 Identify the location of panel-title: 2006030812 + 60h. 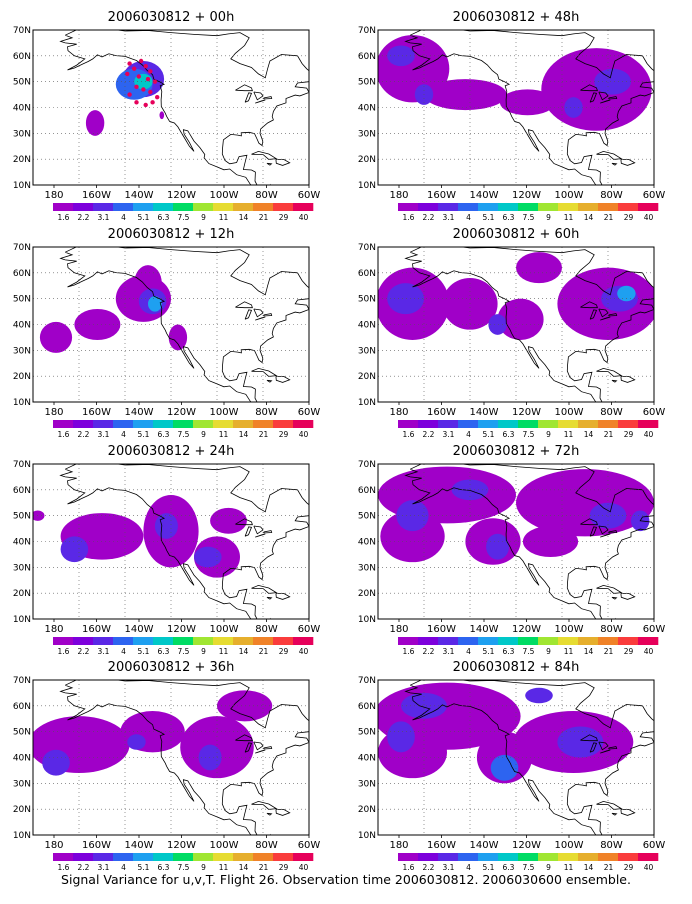
(516, 234).